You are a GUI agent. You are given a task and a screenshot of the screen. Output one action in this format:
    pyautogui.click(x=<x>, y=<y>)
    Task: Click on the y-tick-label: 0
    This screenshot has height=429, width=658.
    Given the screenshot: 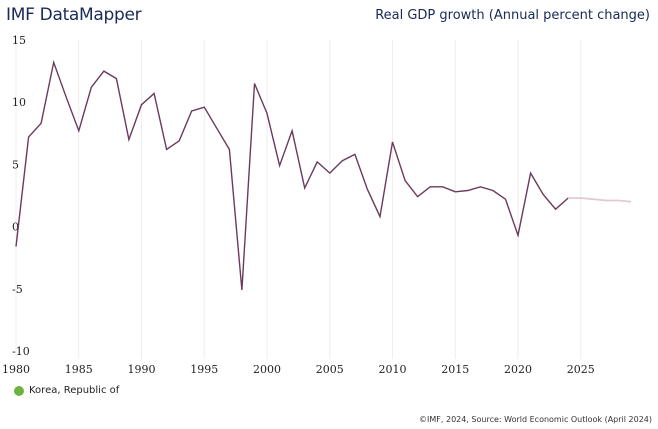 What is the action you would take?
    pyautogui.click(x=15, y=227)
    